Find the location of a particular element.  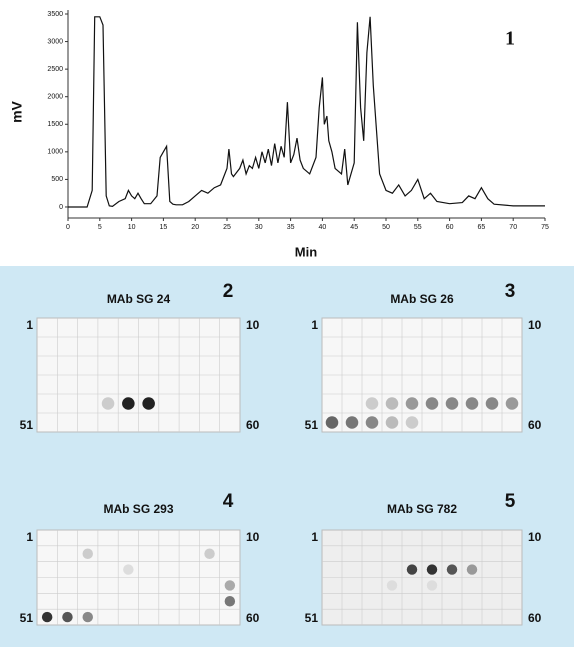

x-tick-label: 35 is located at coordinates (291, 227).